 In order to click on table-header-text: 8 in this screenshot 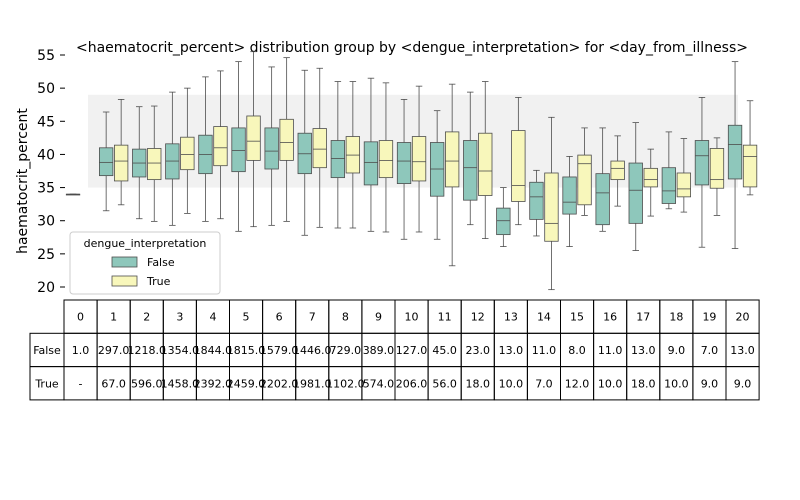, I will do `click(345, 317)`.